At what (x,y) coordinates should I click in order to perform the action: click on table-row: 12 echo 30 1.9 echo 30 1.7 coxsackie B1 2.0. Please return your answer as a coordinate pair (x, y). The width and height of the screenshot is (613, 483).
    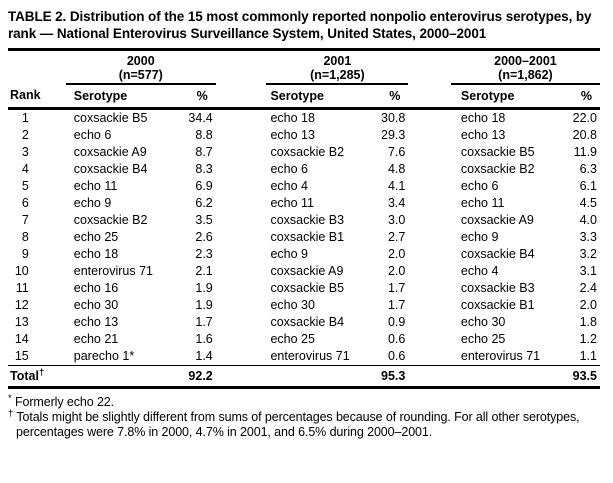
    Looking at the image, I should click on (304, 305).